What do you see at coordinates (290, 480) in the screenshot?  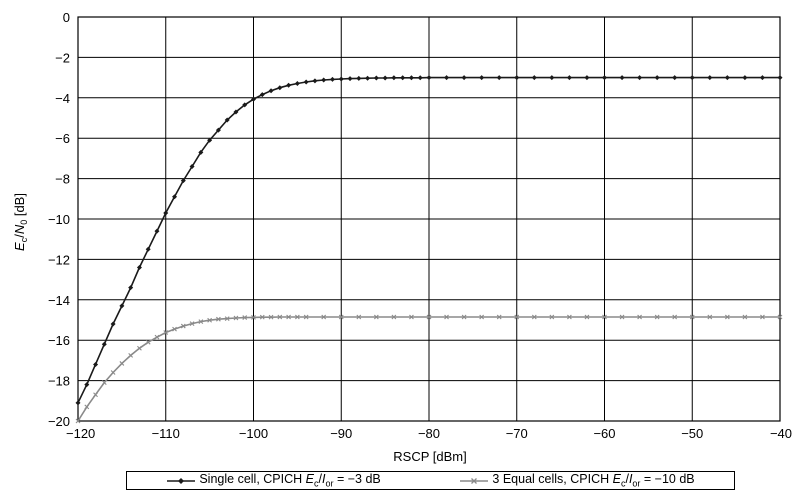 I see `legend-label-single-cell: Single cell, CPICH Ec/Ior = −3 dB` at bounding box center [290, 480].